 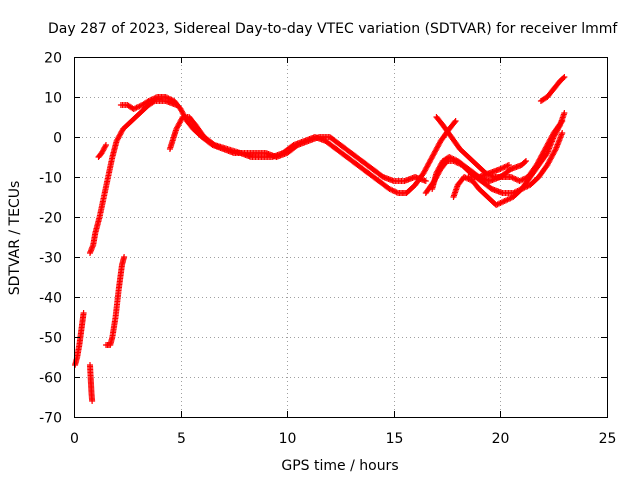 What do you see at coordinates (53, 59) in the screenshot?
I see `y-tick-label: 20` at bounding box center [53, 59].